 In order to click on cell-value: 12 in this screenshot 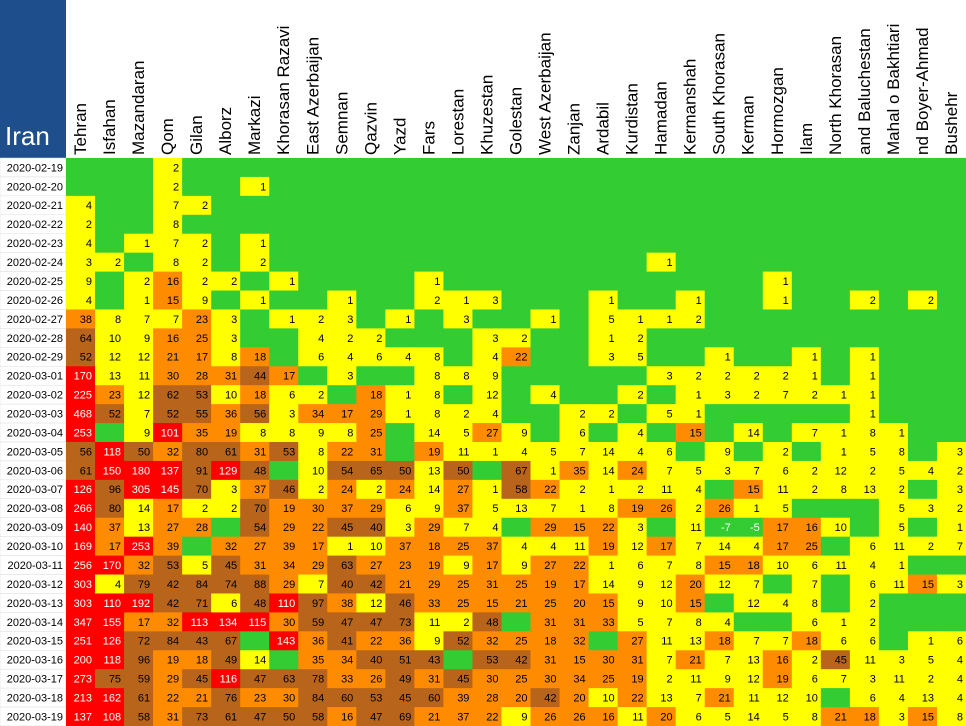, I will do `click(754, 680)`.